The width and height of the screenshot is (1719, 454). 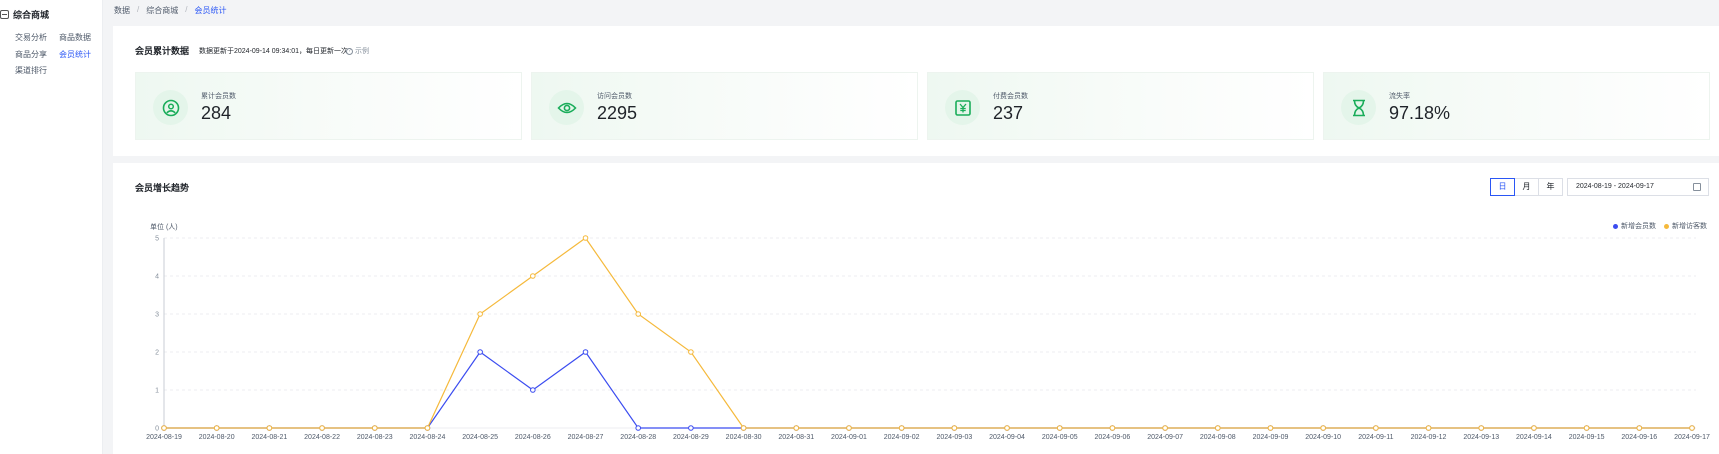 What do you see at coordinates (638, 437) in the screenshot?
I see `x-tick-label: 2024-08-28` at bounding box center [638, 437].